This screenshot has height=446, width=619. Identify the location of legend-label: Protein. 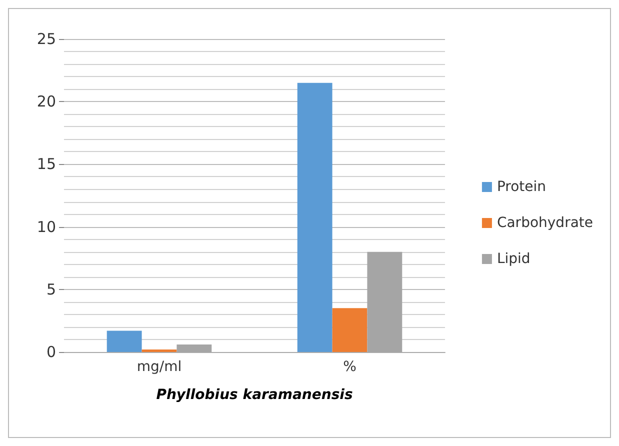
(521, 187).